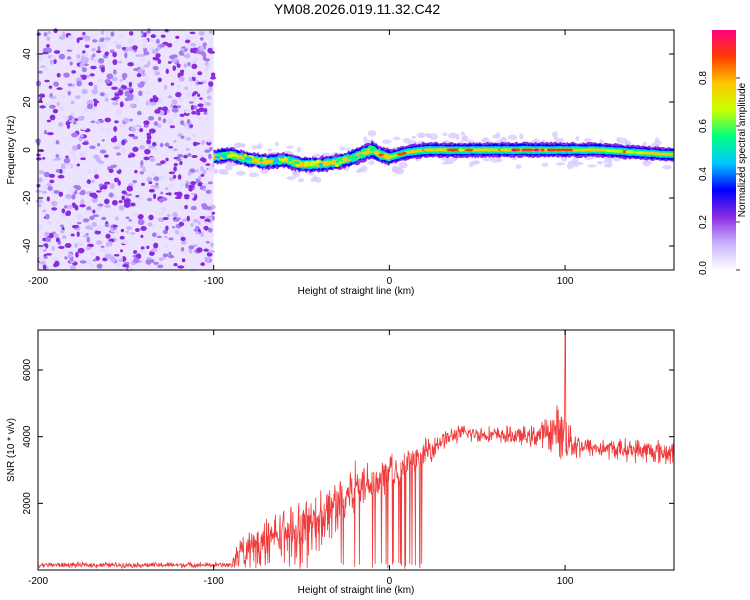 This screenshot has width=750, height=600. What do you see at coordinates (38, 281) in the screenshot?
I see `spectrogram-x-tick-label: -200` at bounding box center [38, 281].